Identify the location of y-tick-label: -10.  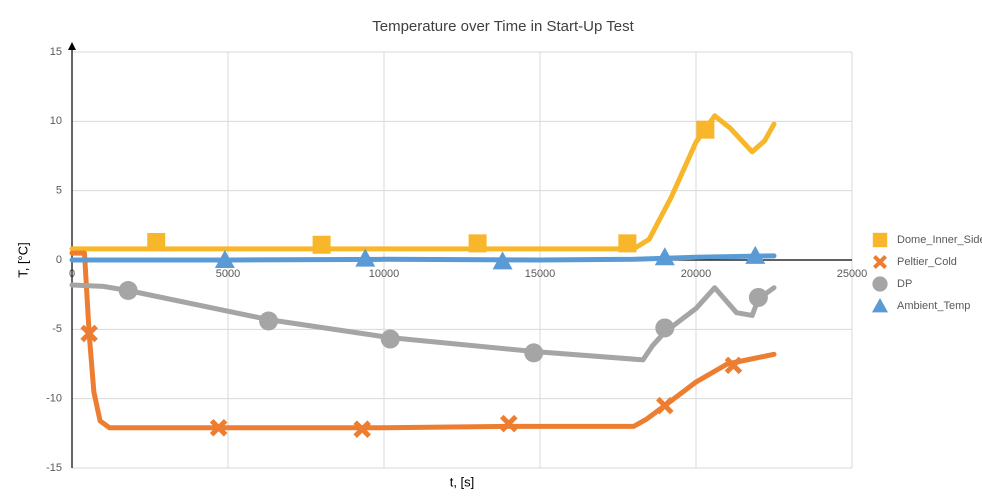
(54, 399).